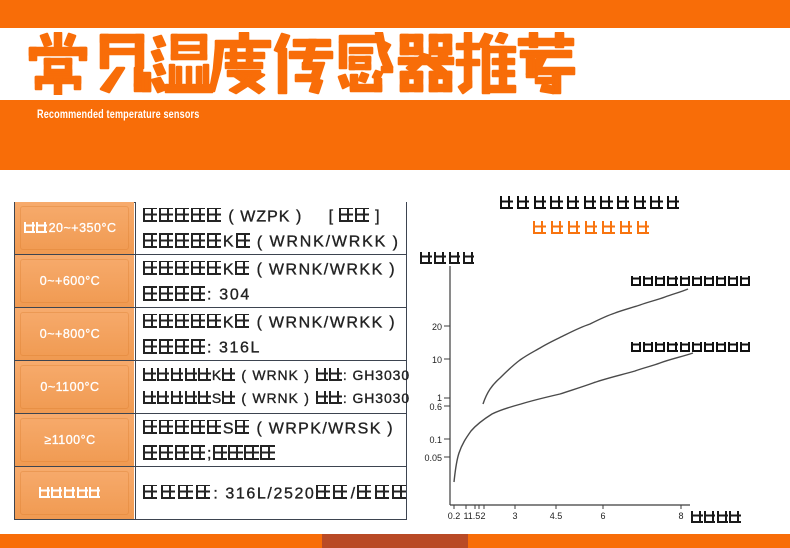  Describe the element at coordinates (602, 516) in the screenshot. I see `svg-text: 6` at that location.